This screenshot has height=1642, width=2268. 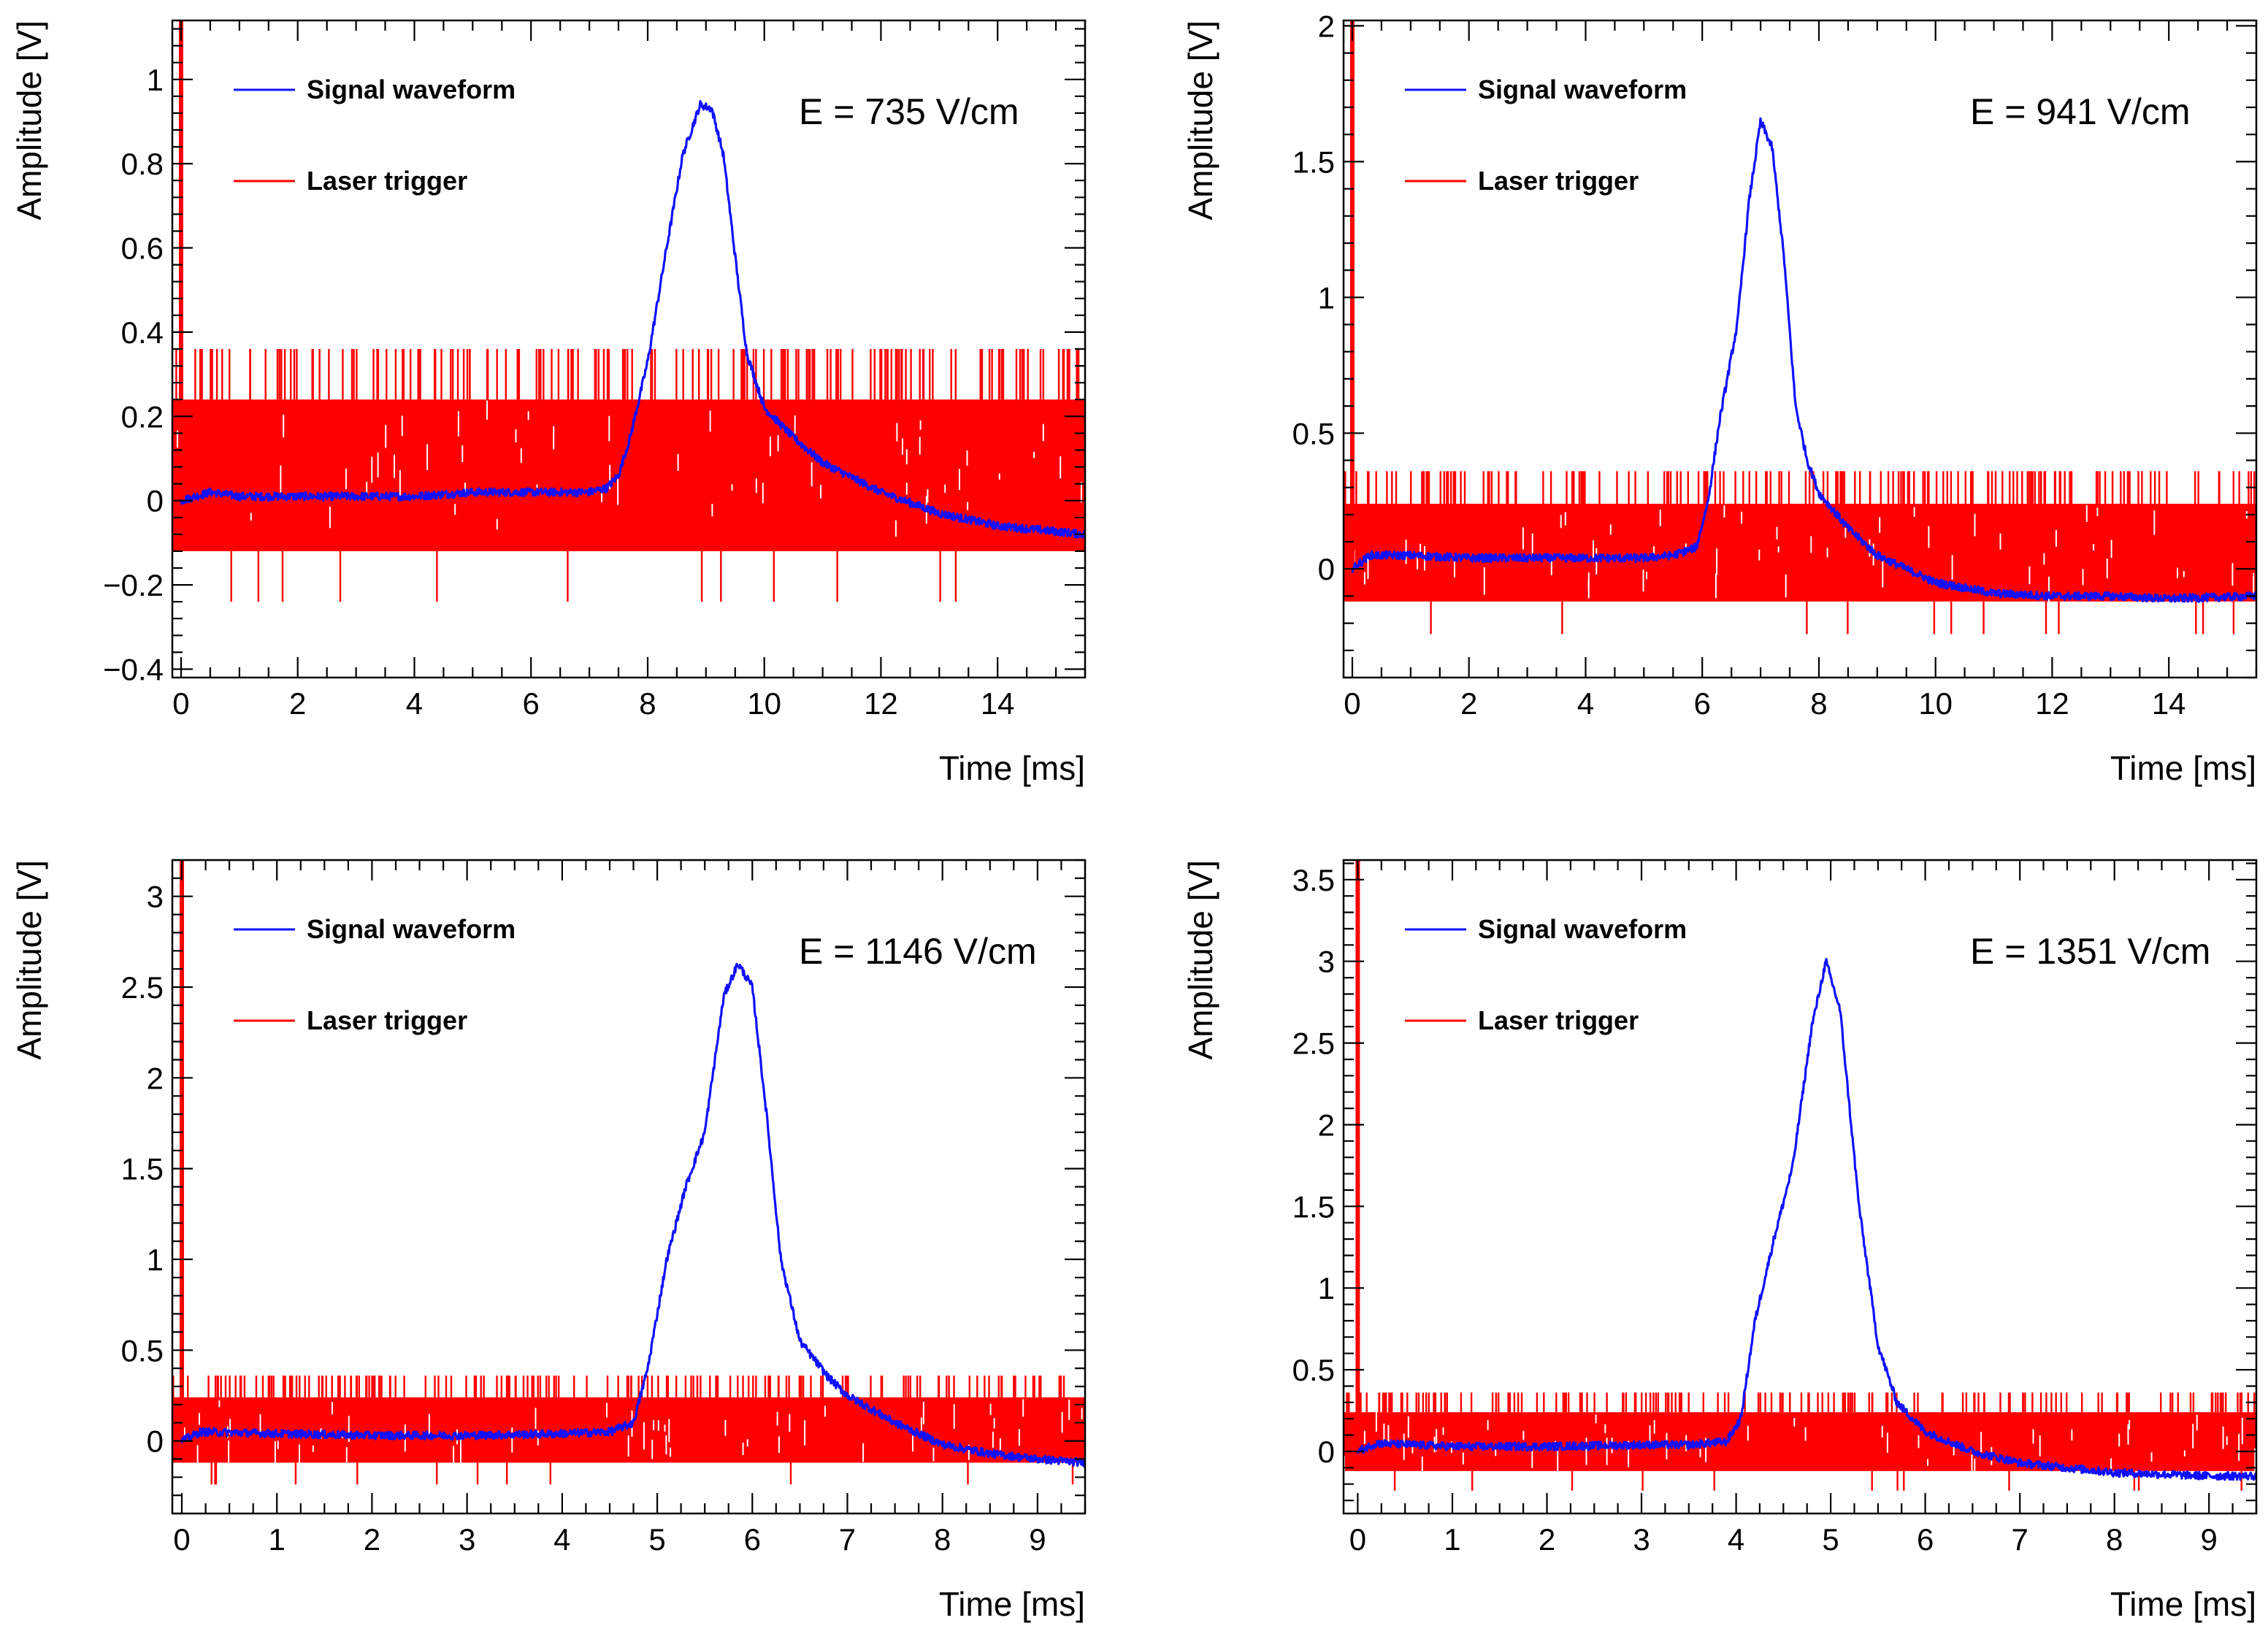 What do you see at coordinates (1326, 962) in the screenshot?
I see `y-tick-label: 3` at bounding box center [1326, 962].